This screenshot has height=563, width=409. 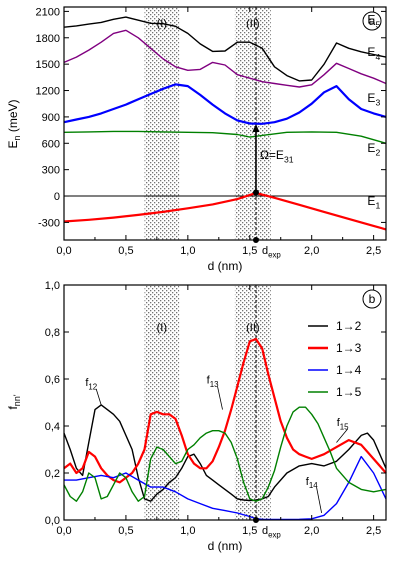 I want to click on legend-label: 1→3, so click(x=349, y=348).